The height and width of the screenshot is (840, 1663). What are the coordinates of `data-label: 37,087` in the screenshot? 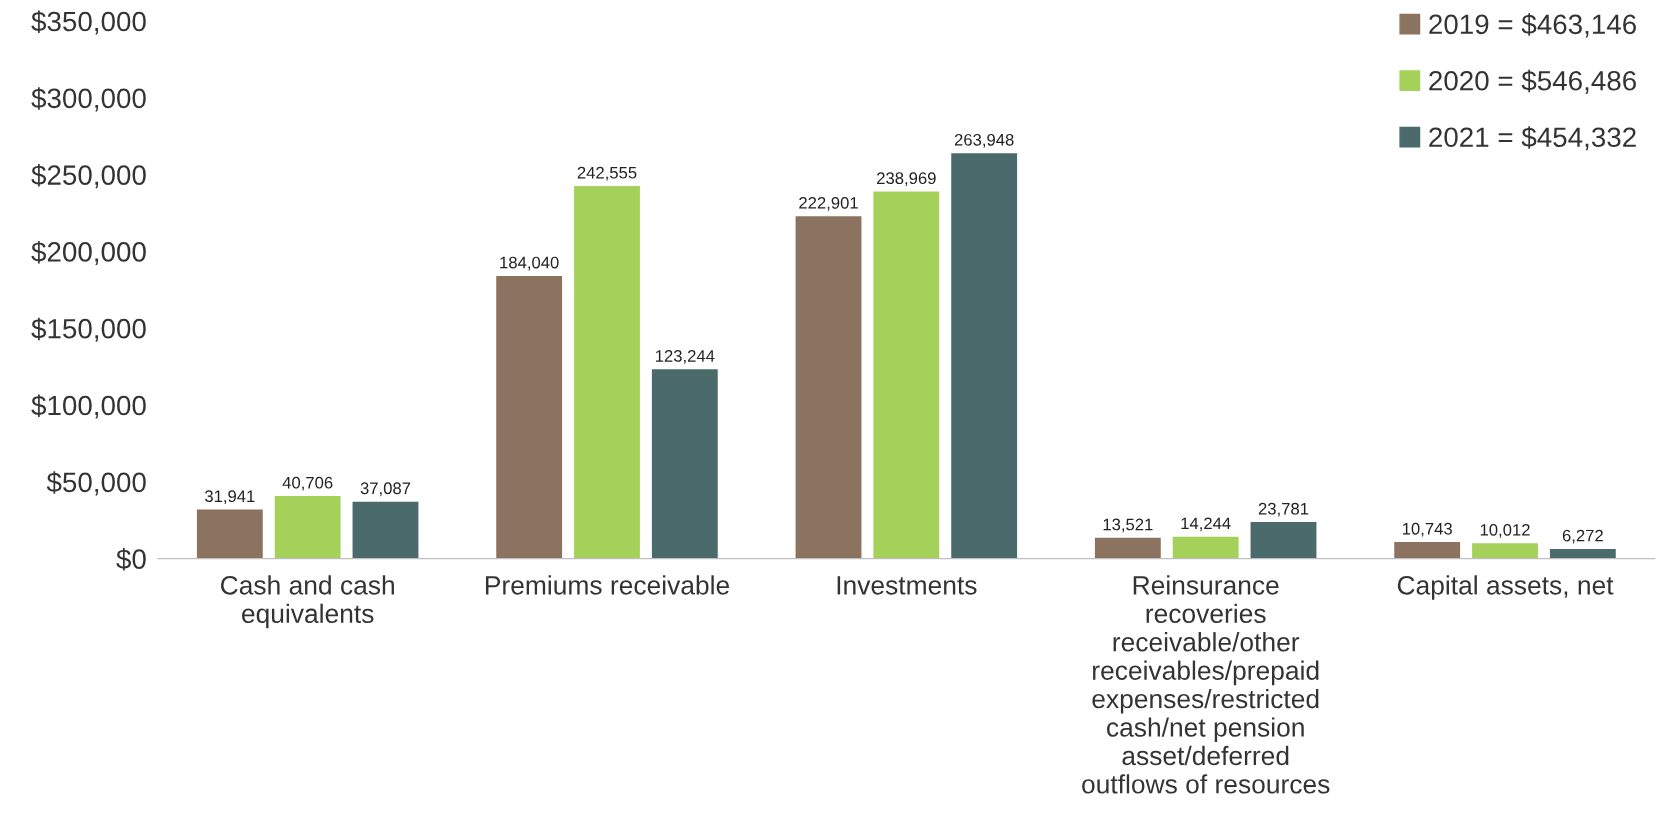 It's located at (385, 489).